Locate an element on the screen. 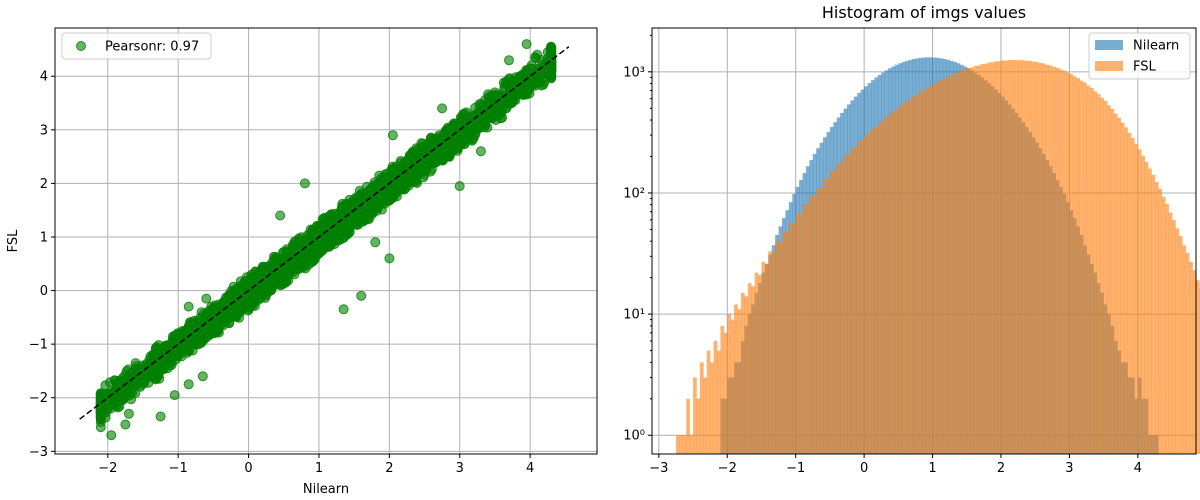  histogram-y-tick-label: 10⁰ is located at coordinates (634, 436).